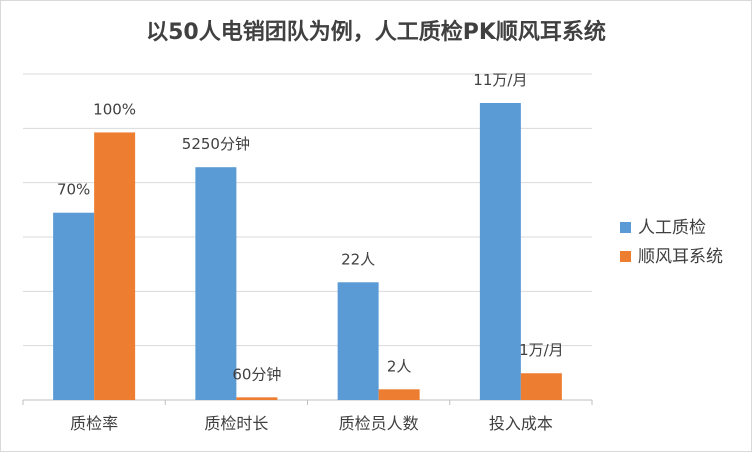 The width and height of the screenshot is (752, 452). I want to click on legend-label: 人工质检, so click(672, 228).